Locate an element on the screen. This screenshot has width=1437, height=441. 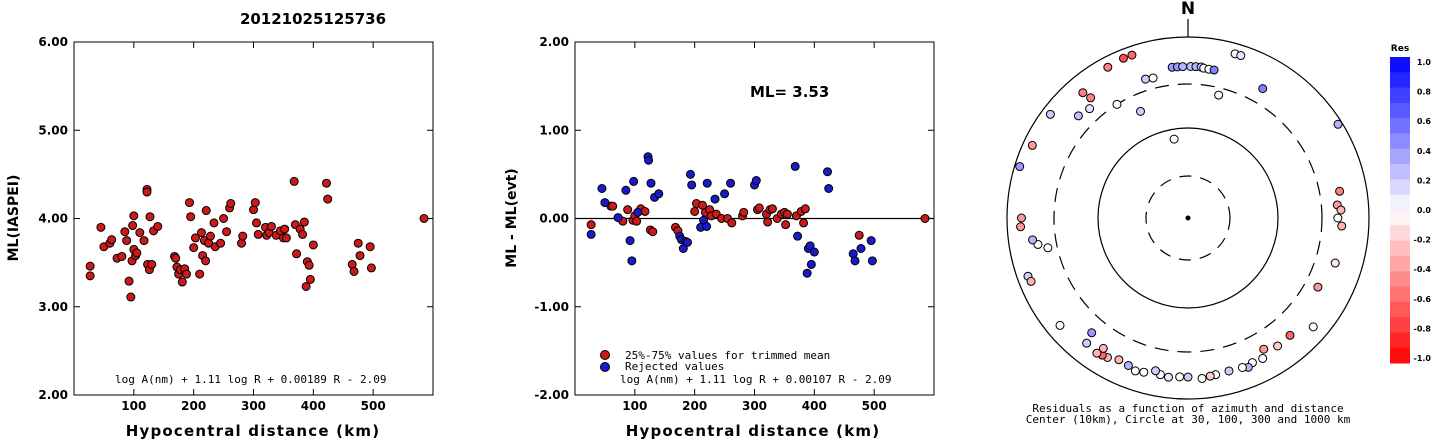
colorbar-tick-7: -0.4 is located at coordinates (1423, 269).